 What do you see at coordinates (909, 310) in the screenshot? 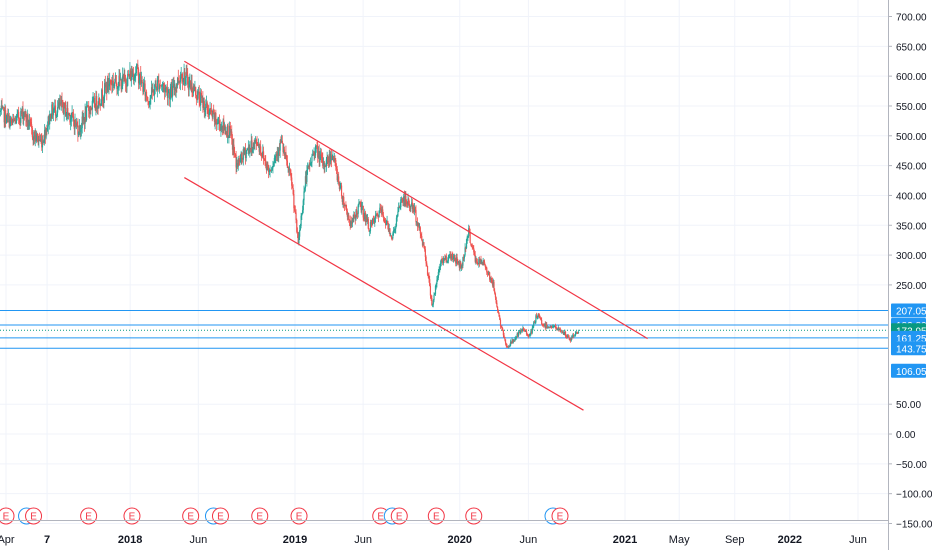
I see `price-level-label: 207.05` at bounding box center [909, 310].